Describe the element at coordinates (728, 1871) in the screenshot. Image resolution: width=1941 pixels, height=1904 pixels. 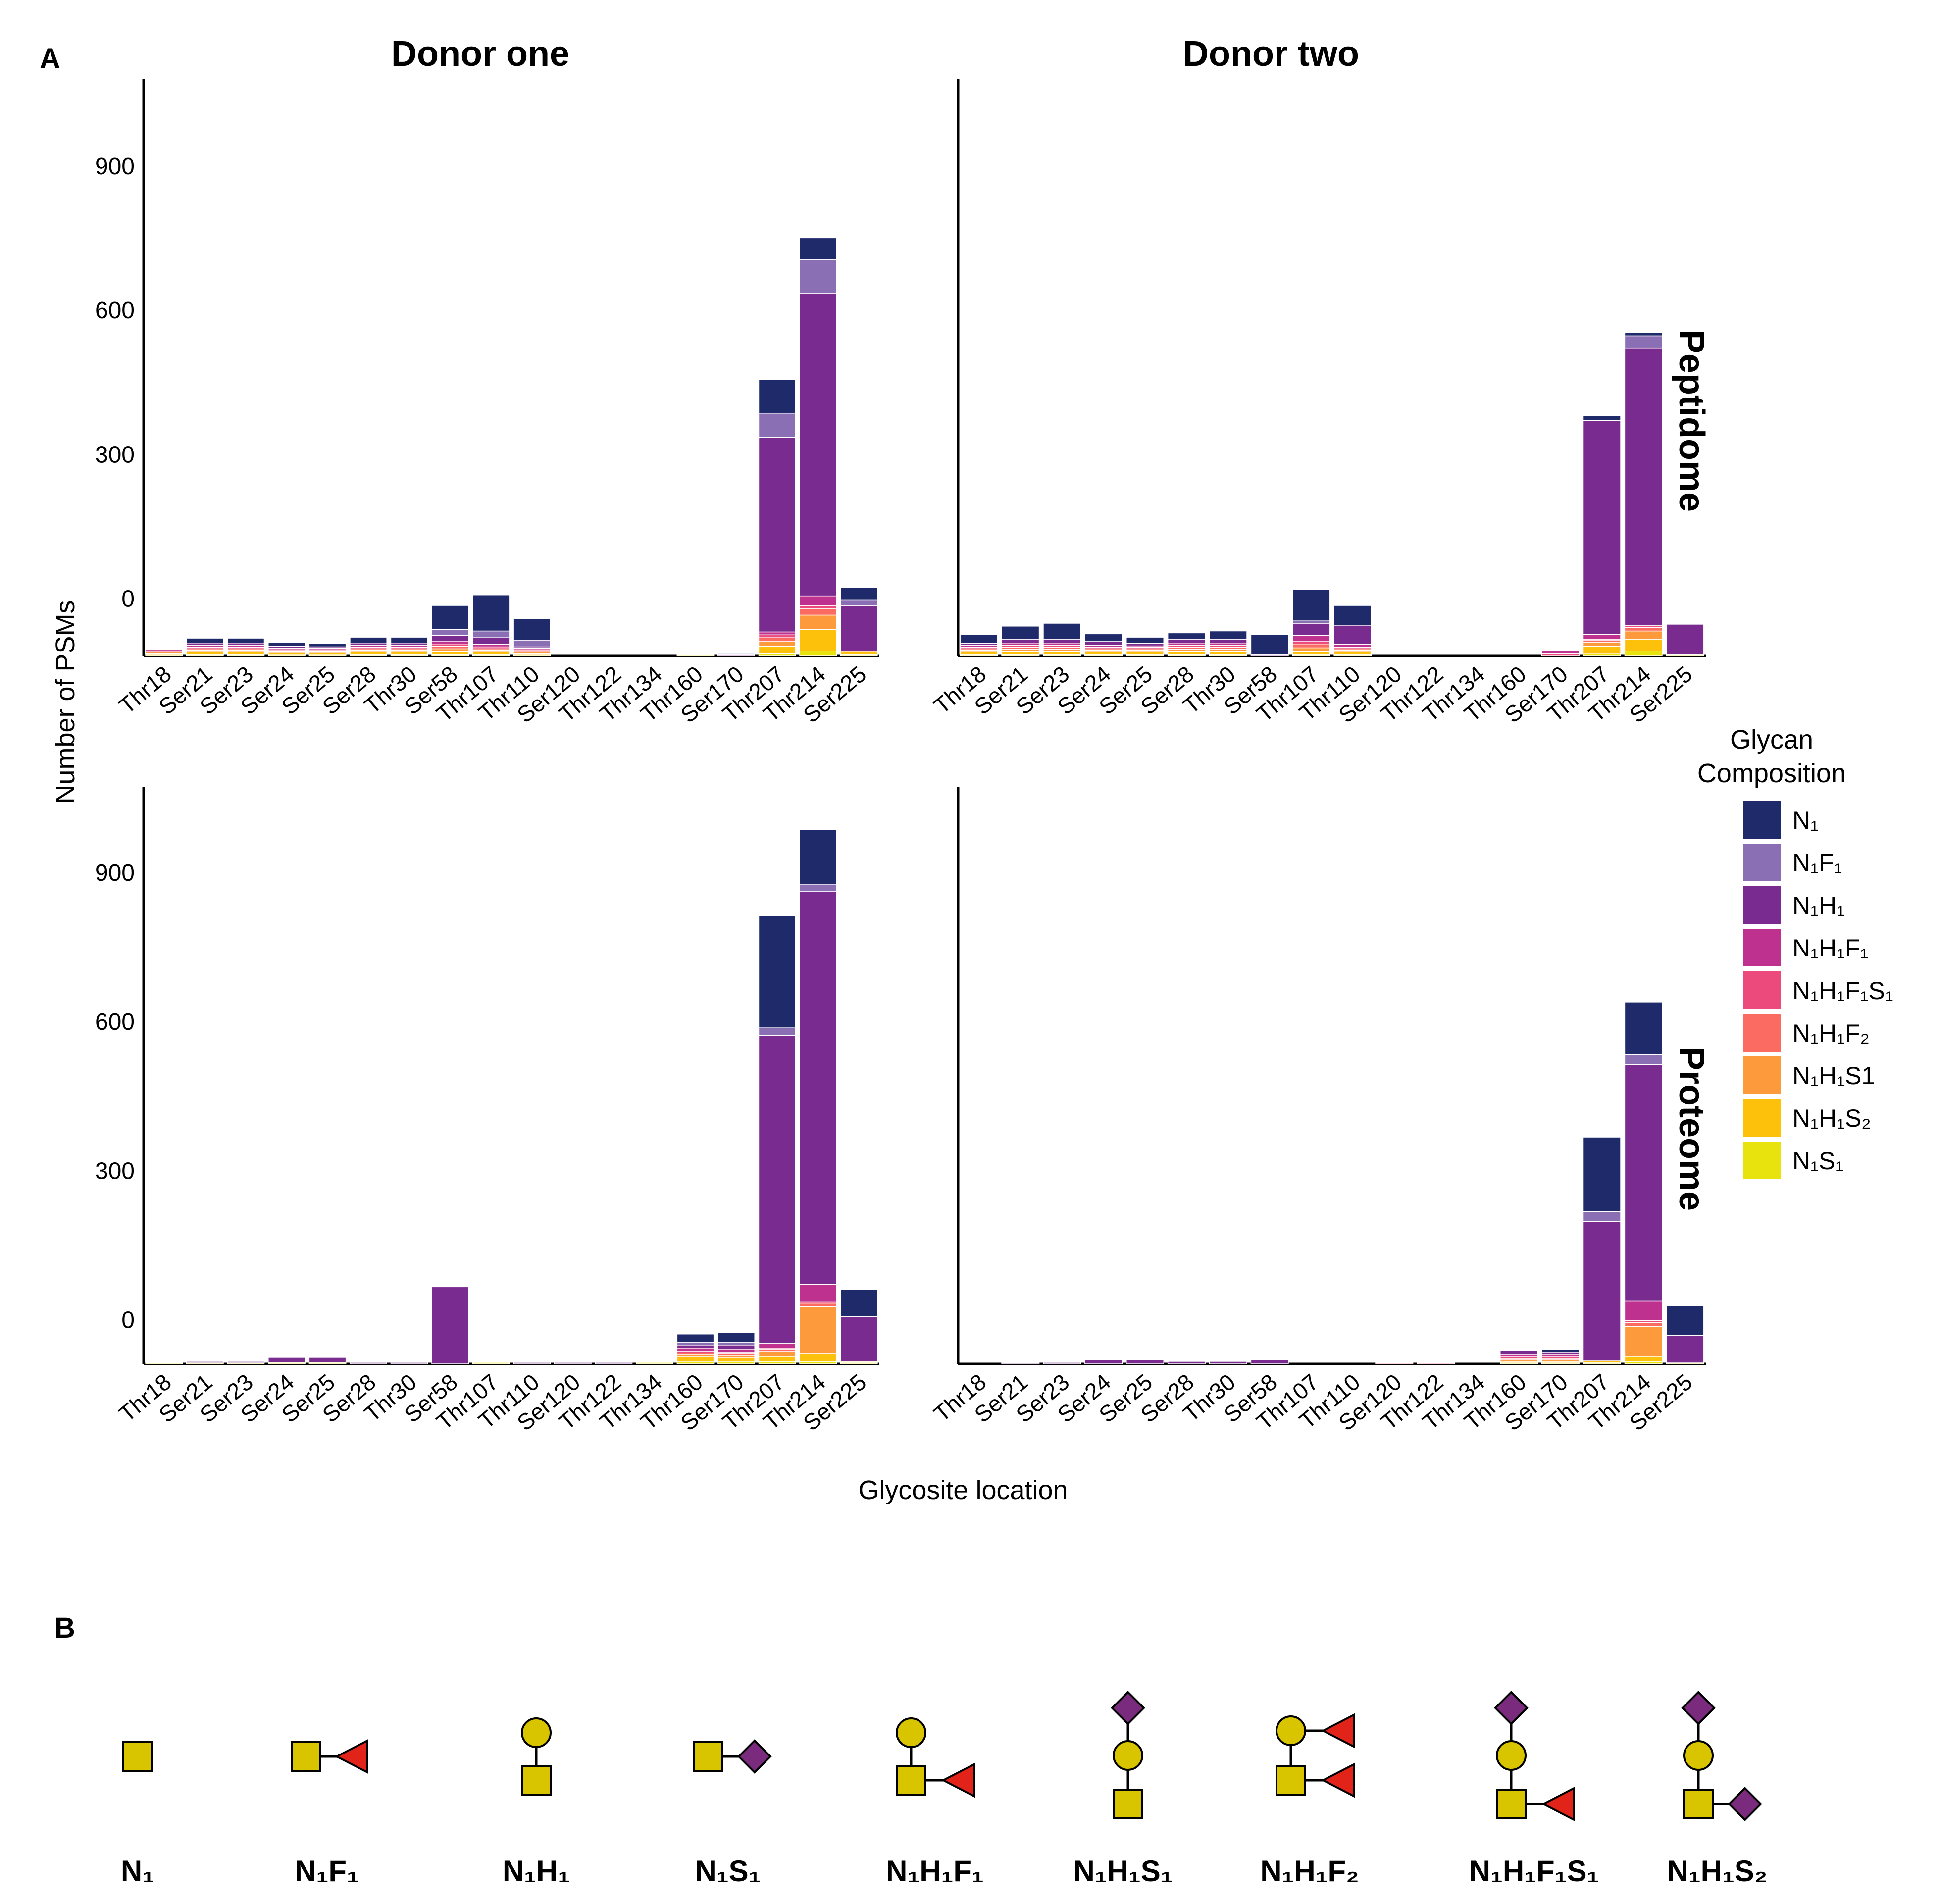
I see `glycan-label: N₁S₁` at that location.